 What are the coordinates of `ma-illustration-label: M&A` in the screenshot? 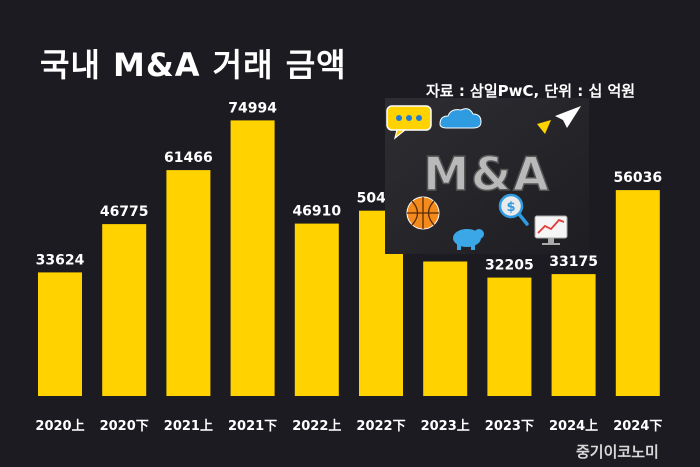 It's located at (487, 174).